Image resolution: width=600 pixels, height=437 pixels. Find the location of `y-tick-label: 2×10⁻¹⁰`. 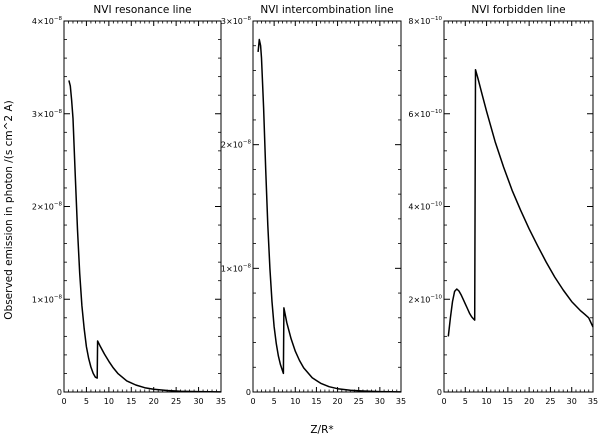

y-tick-label: 2×10⁻¹⁰ is located at coordinates (425, 299).